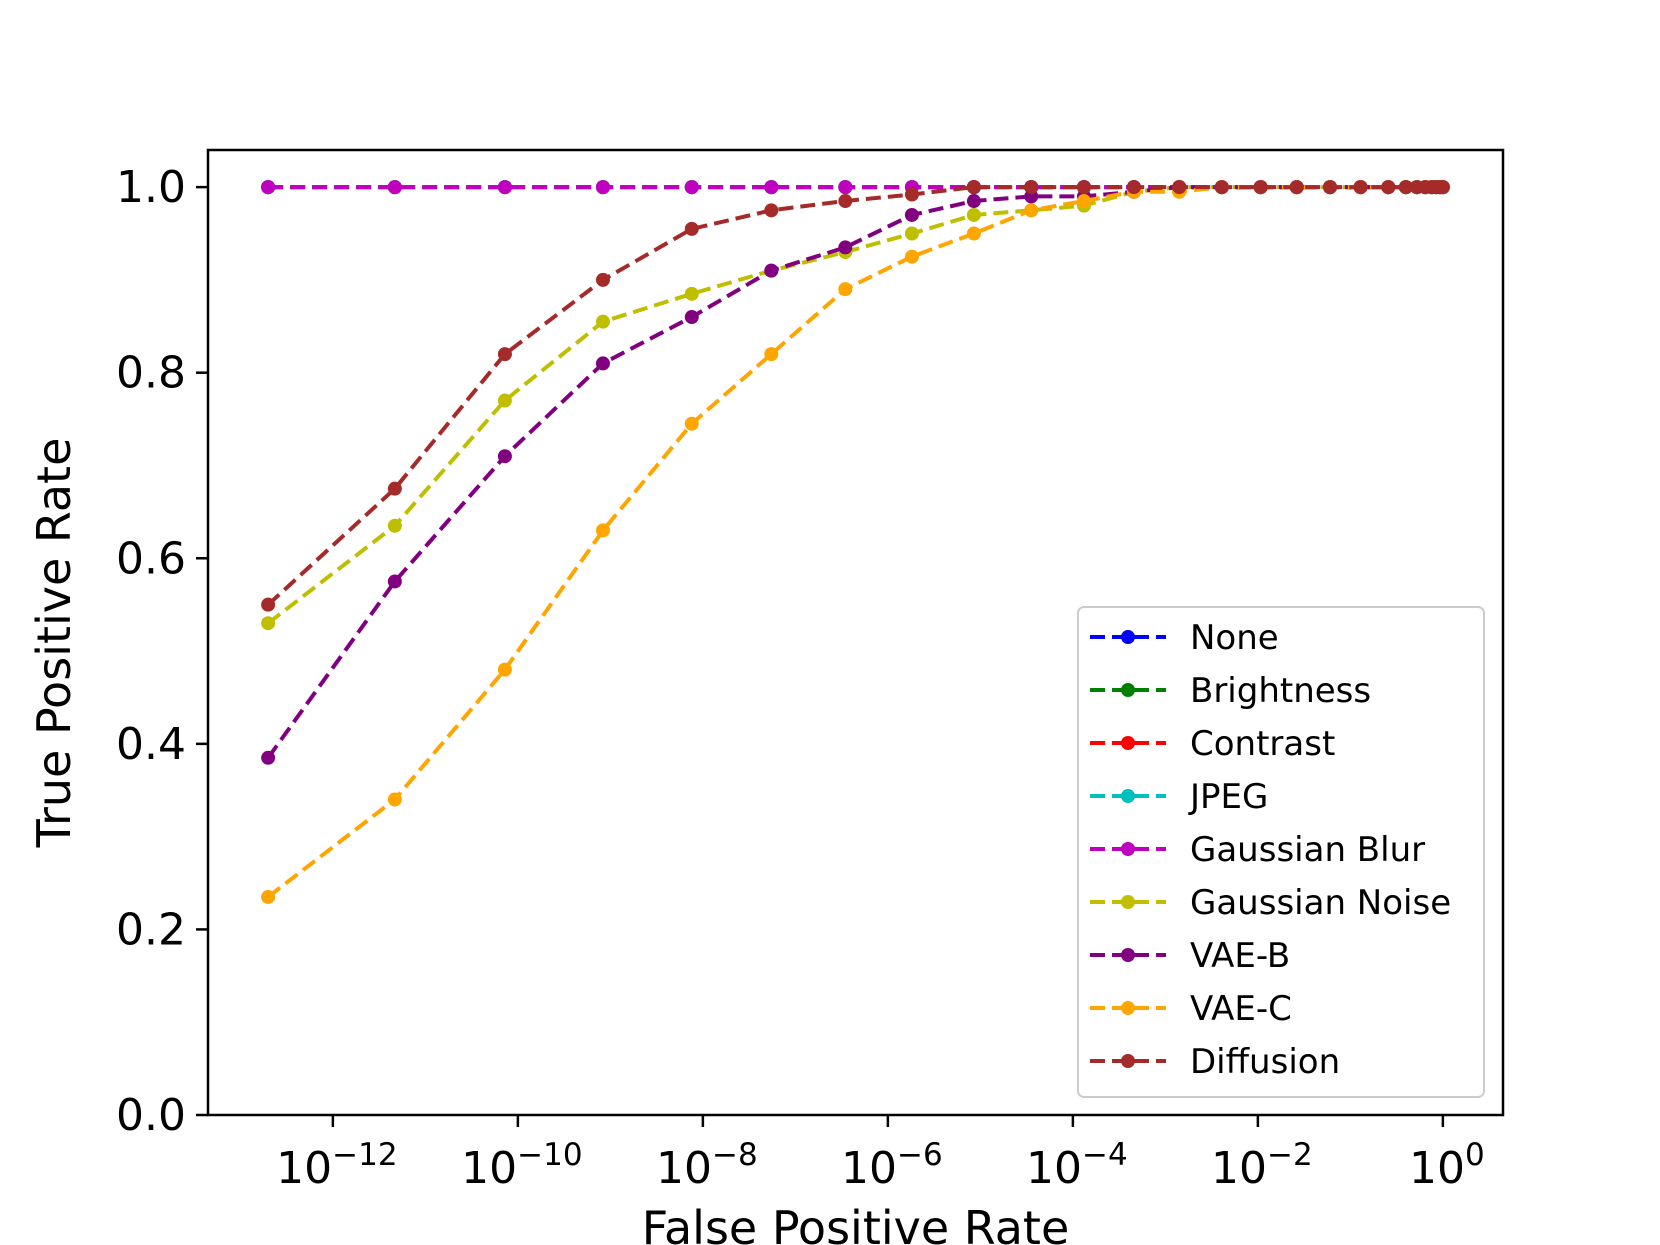 The image size is (1660, 1245). I want to click on y-tick-label: 0.0, so click(151, 1115).